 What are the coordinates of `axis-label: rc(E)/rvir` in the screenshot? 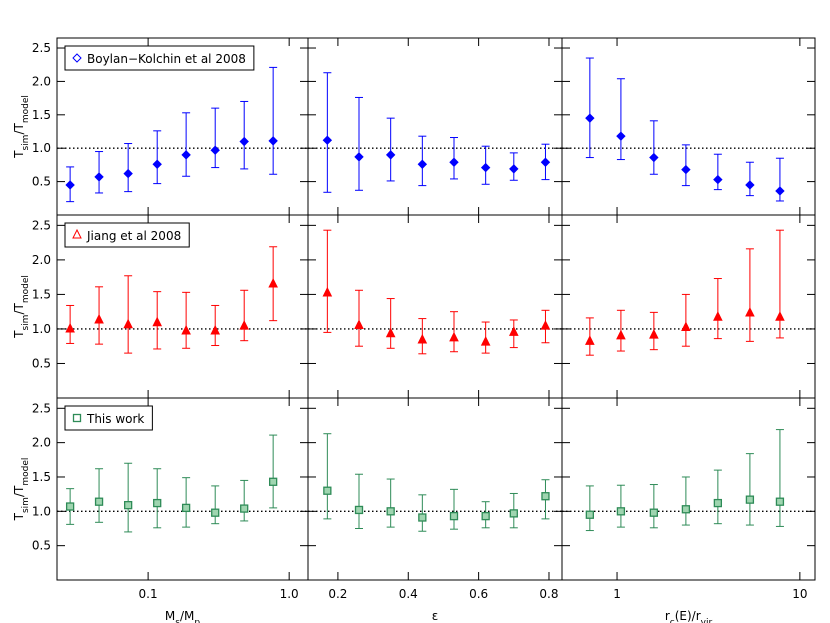 It's located at (689, 616).